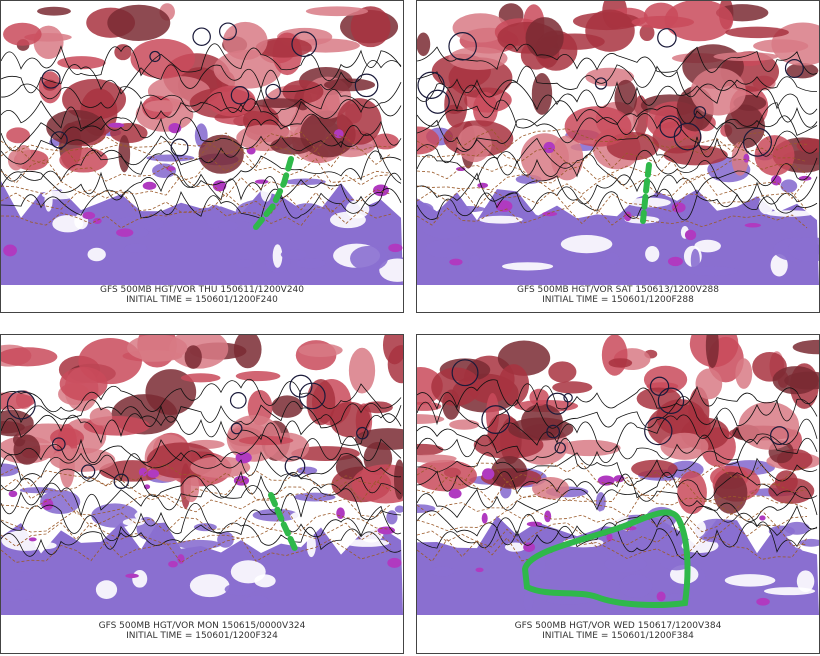 Image resolution: width=820 pixels, height=656 pixels. I want to click on caption: GFS 500MB HGT/VOR SAT 150613/1200V288, so click(618, 290).